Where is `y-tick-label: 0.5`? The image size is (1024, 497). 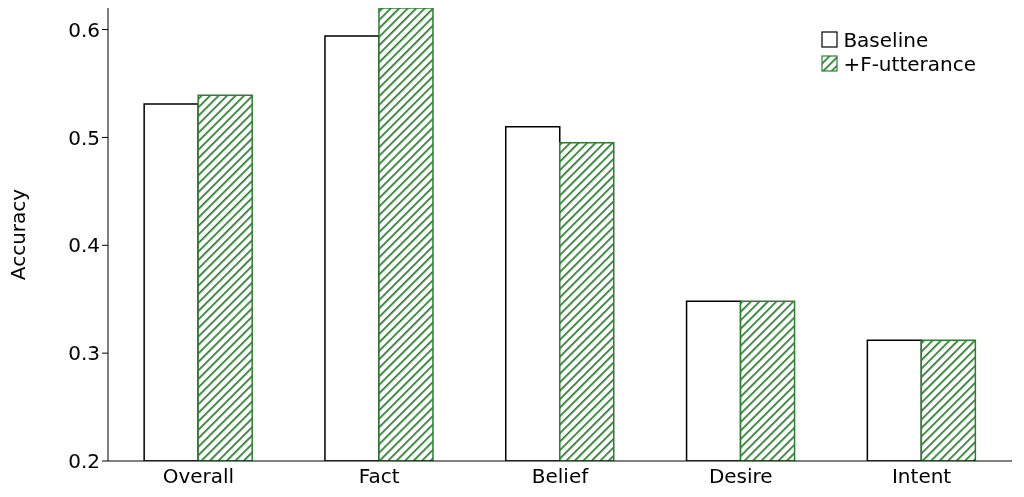 y-tick-label: 0.5 is located at coordinates (84, 137).